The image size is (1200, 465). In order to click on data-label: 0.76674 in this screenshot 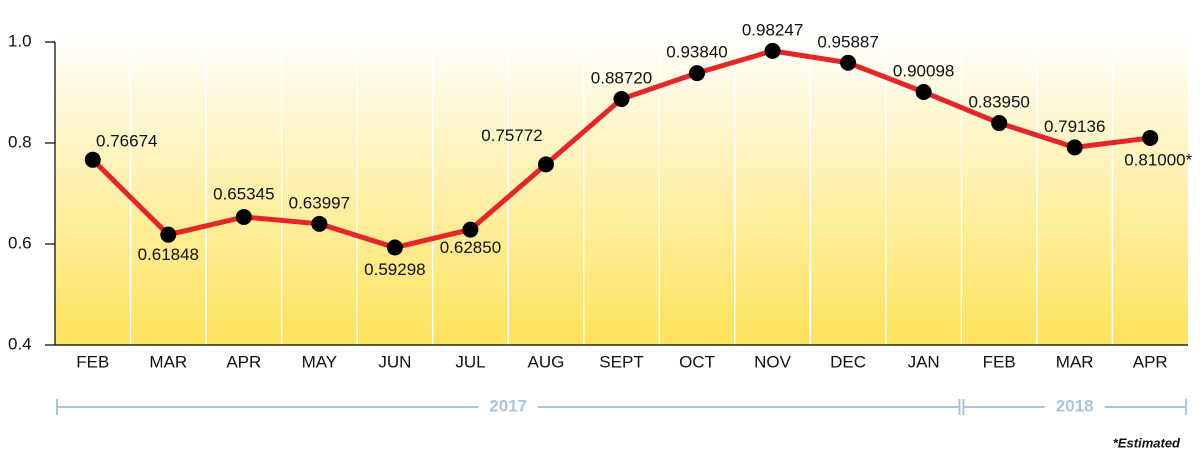, I will do `click(126, 140)`.